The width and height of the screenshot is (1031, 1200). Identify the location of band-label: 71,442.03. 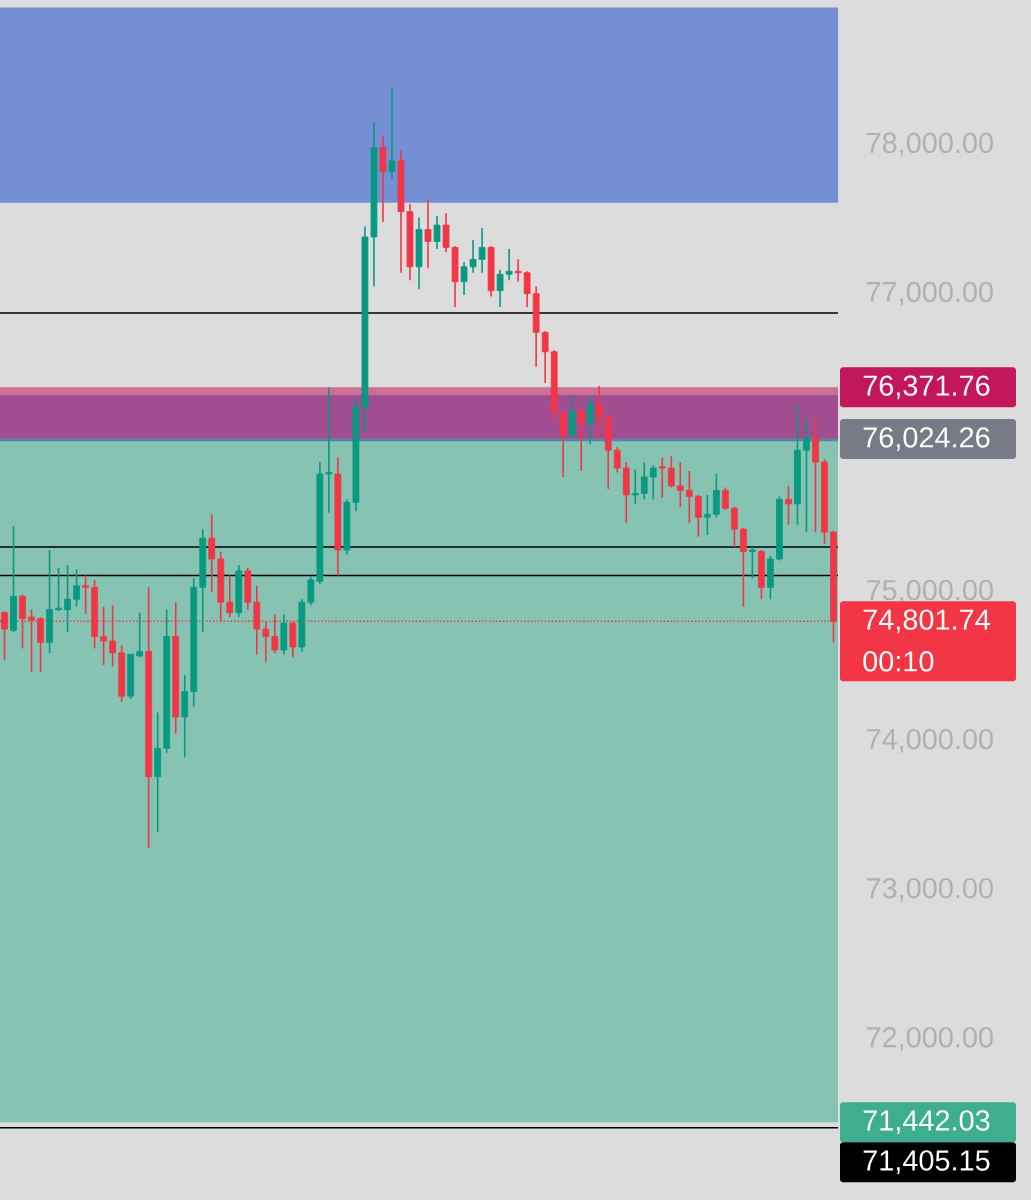
(926, 1122).